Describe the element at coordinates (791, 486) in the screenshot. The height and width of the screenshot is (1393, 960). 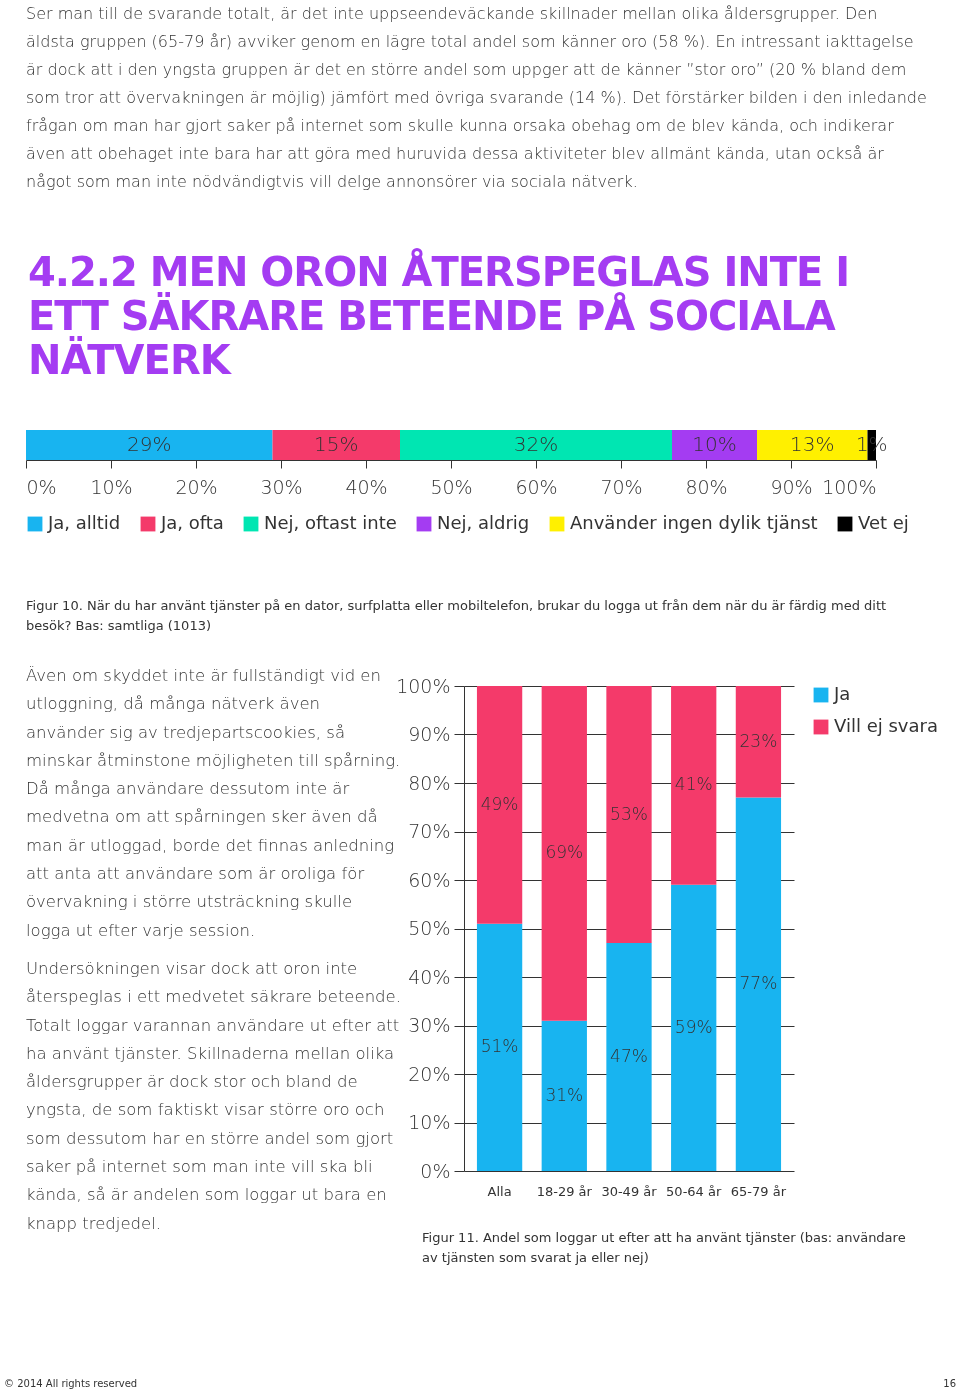
I see `x-tick-label: 90%` at that location.